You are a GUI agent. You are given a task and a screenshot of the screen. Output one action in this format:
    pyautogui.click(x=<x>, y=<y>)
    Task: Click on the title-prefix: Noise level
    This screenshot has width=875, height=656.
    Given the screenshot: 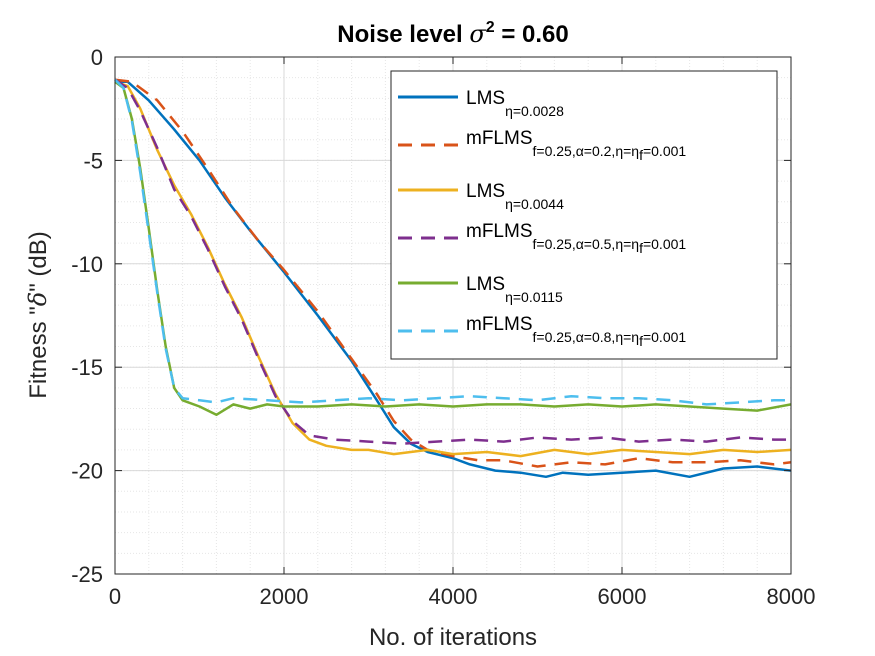 What is the action you would take?
    pyautogui.click(x=403, y=34)
    